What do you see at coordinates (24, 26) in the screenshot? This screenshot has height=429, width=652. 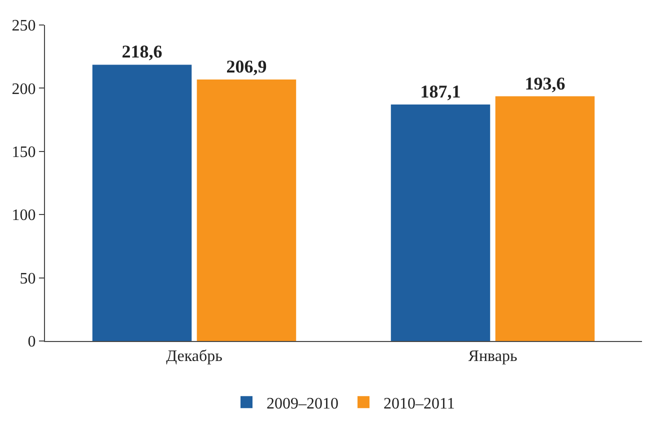 I see `y-tick-label: 250` at bounding box center [24, 26].